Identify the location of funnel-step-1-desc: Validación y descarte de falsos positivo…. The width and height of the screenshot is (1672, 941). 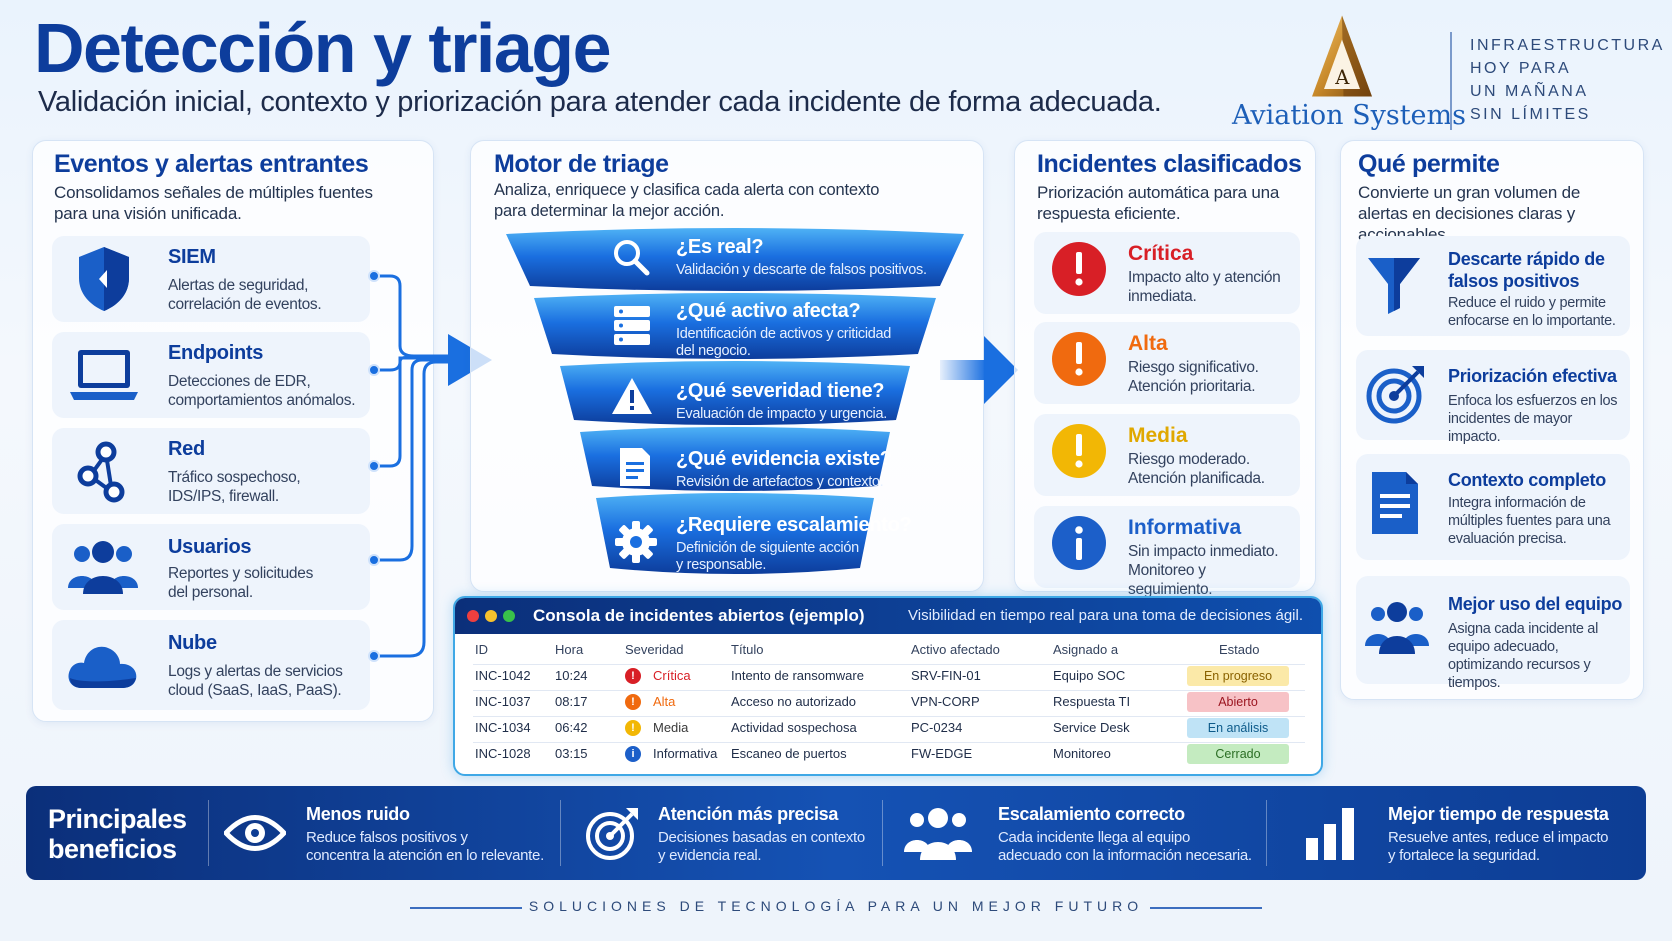
(801, 270).